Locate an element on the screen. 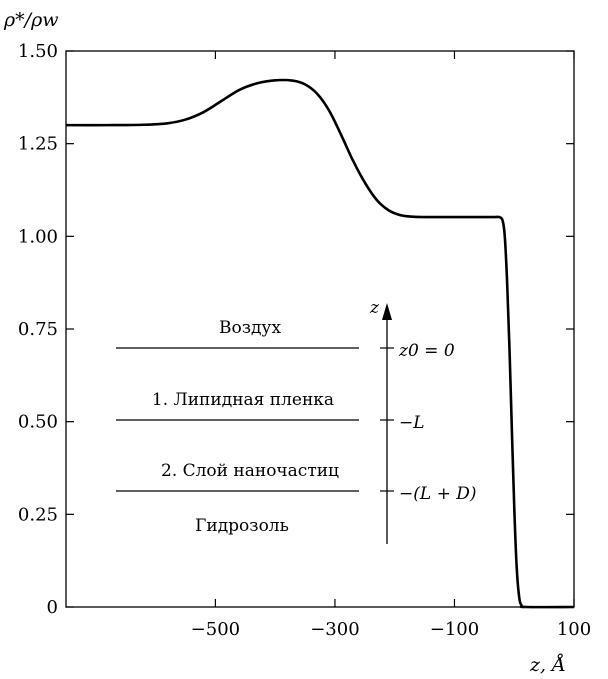 This screenshot has height=679, width=608. z-mark-z0: z0 = 0 is located at coordinates (426, 351).